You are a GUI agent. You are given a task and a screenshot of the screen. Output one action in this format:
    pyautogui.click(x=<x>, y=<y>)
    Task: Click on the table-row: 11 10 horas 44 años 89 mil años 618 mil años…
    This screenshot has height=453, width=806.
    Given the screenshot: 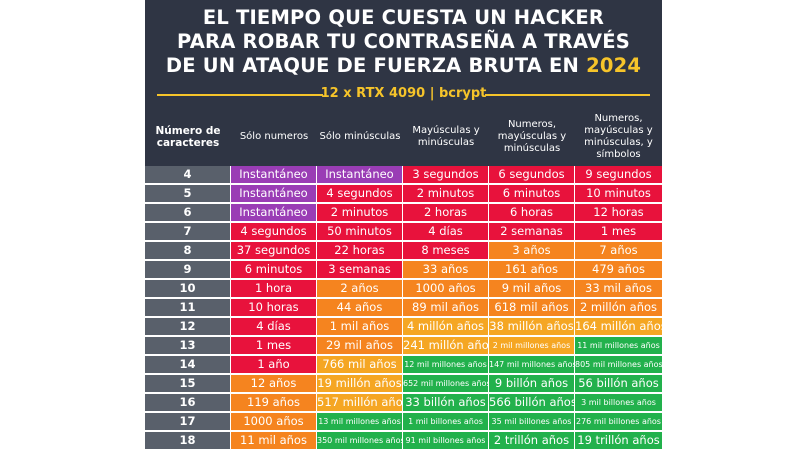 What is the action you would take?
    pyautogui.click(x=403, y=307)
    